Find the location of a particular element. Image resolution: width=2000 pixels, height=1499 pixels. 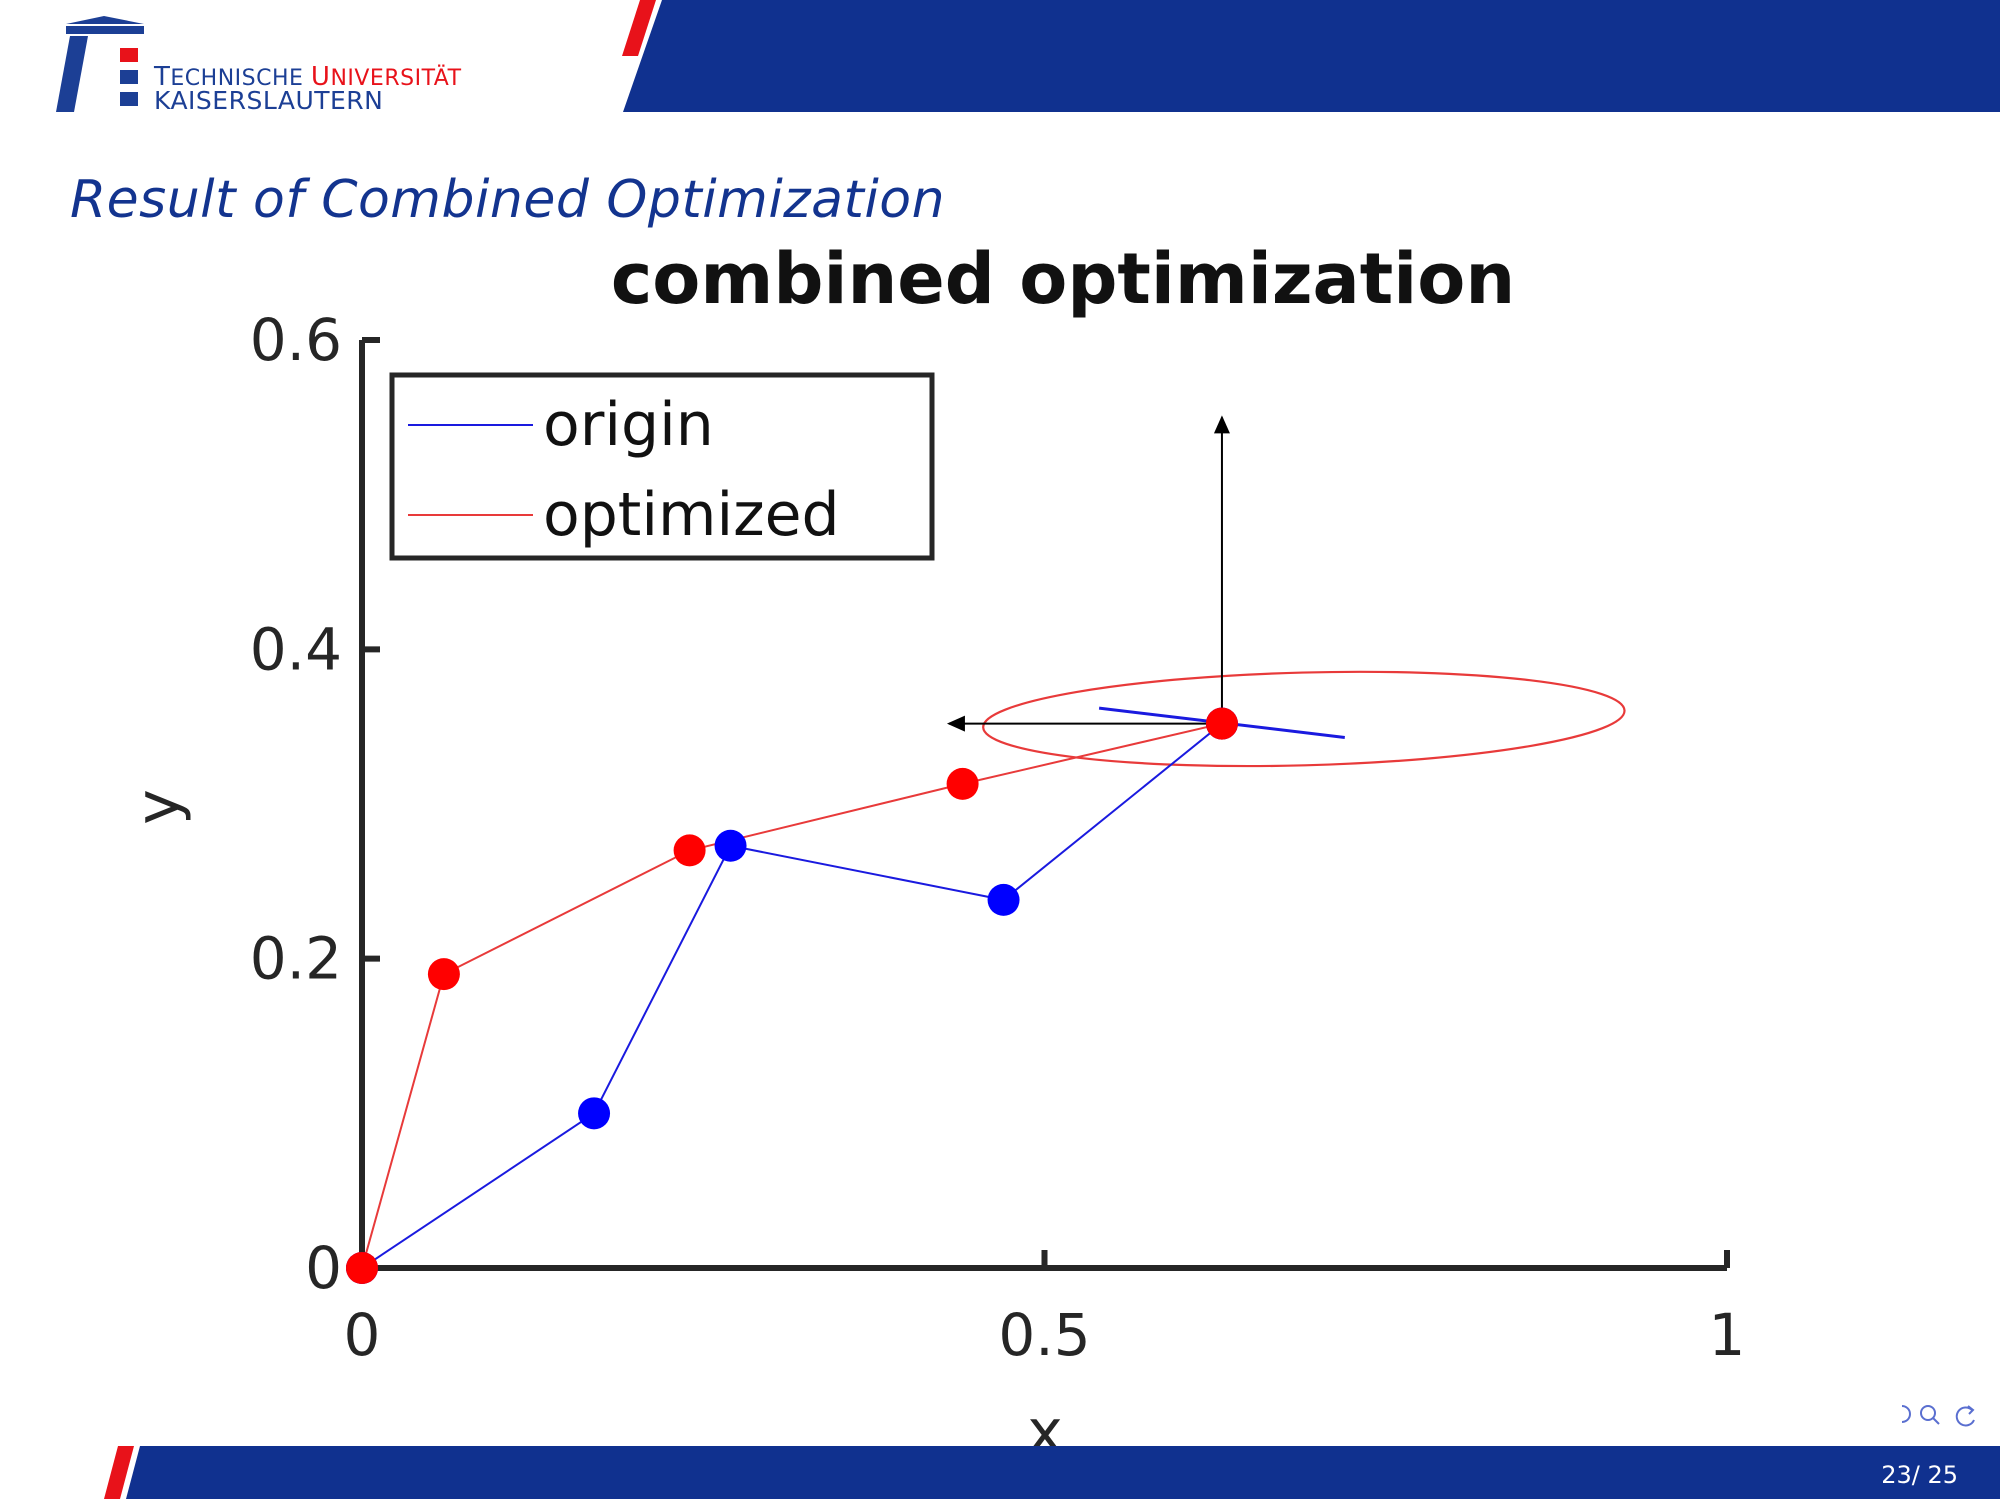

beamer-navigation is located at coordinates (1939, 1415).